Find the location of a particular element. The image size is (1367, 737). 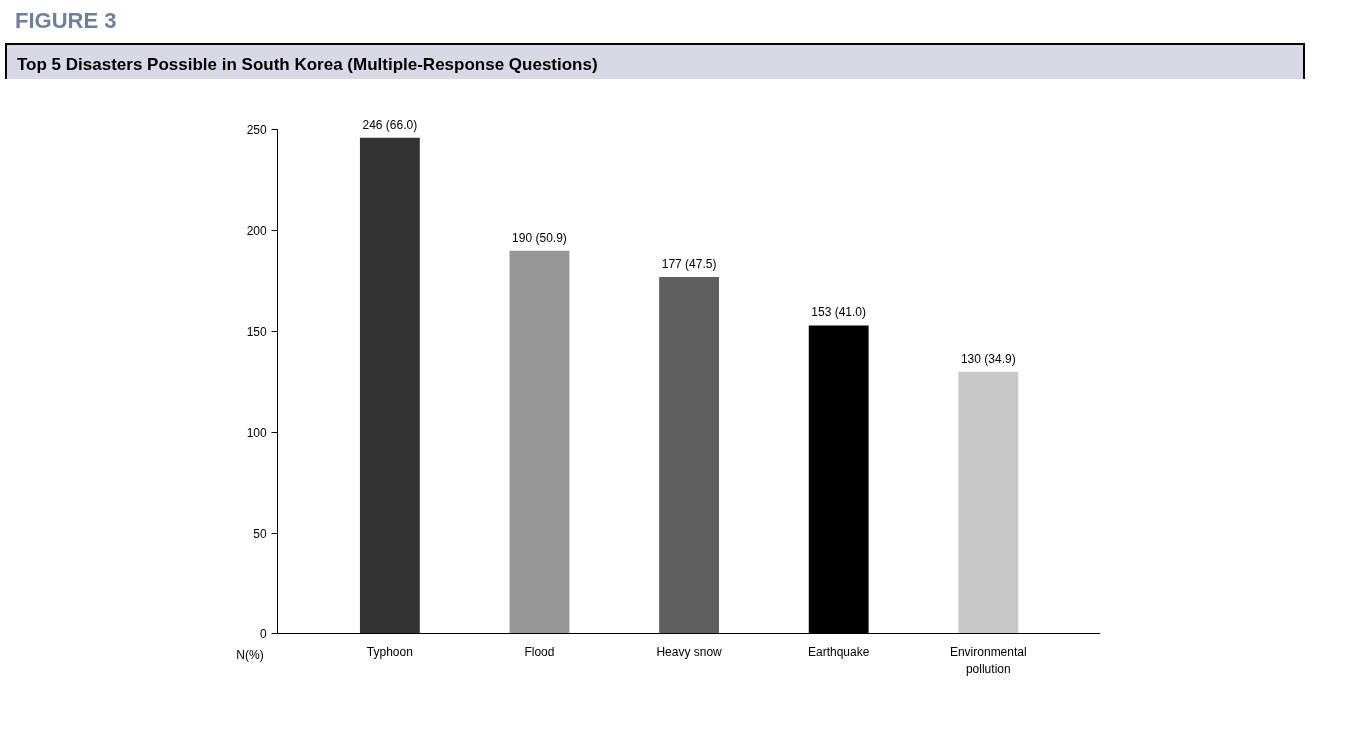

x-tick-label: Heavy snow is located at coordinates (689, 652).